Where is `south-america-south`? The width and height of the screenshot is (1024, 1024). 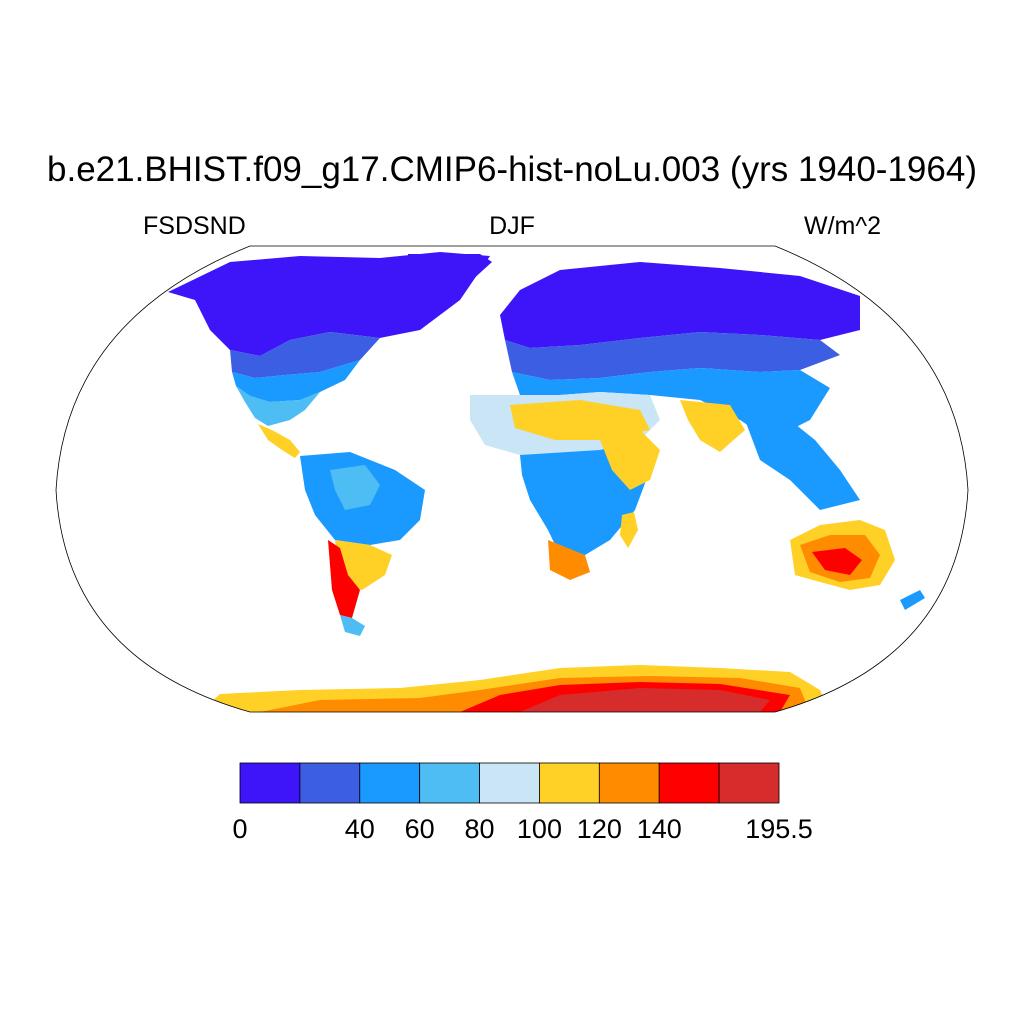 south-america-south is located at coordinates (352, 625).